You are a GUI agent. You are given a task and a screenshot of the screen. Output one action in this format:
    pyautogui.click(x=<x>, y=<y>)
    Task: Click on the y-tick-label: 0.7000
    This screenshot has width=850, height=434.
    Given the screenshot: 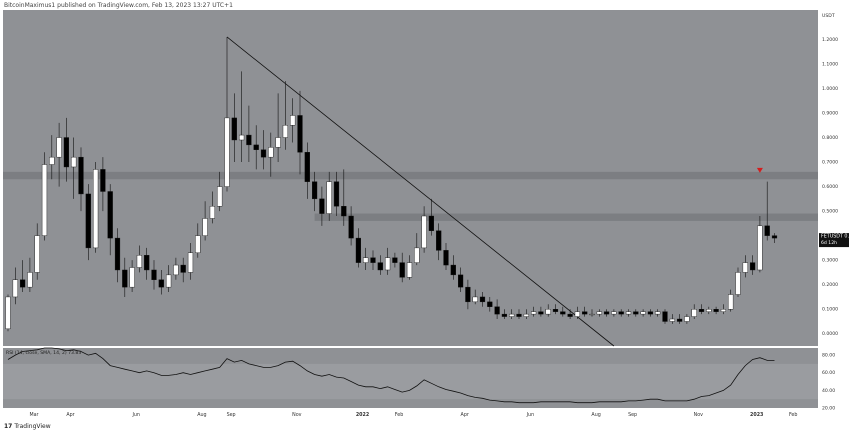 What is the action you would take?
    pyautogui.click(x=830, y=163)
    